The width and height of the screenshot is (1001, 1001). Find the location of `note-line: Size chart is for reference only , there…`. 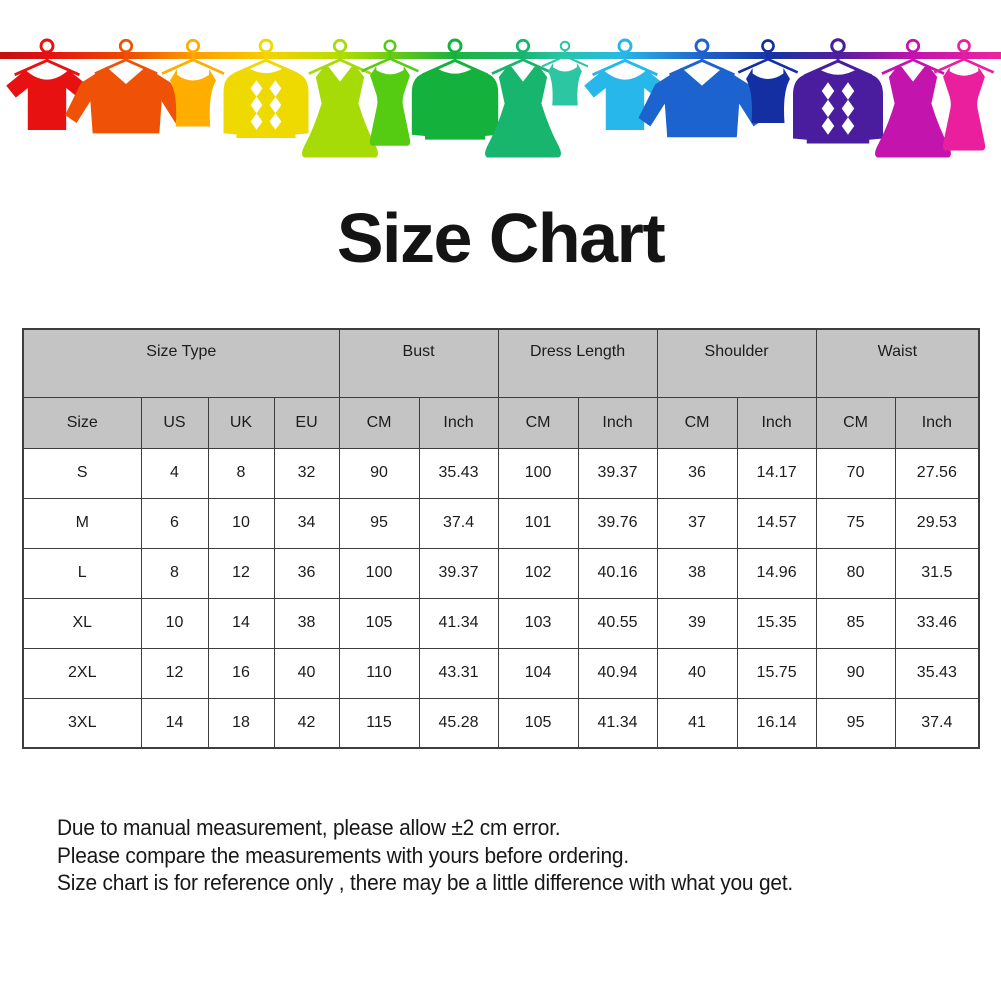

note-line: Size chart is for reference only , there… is located at coordinates (425, 882).